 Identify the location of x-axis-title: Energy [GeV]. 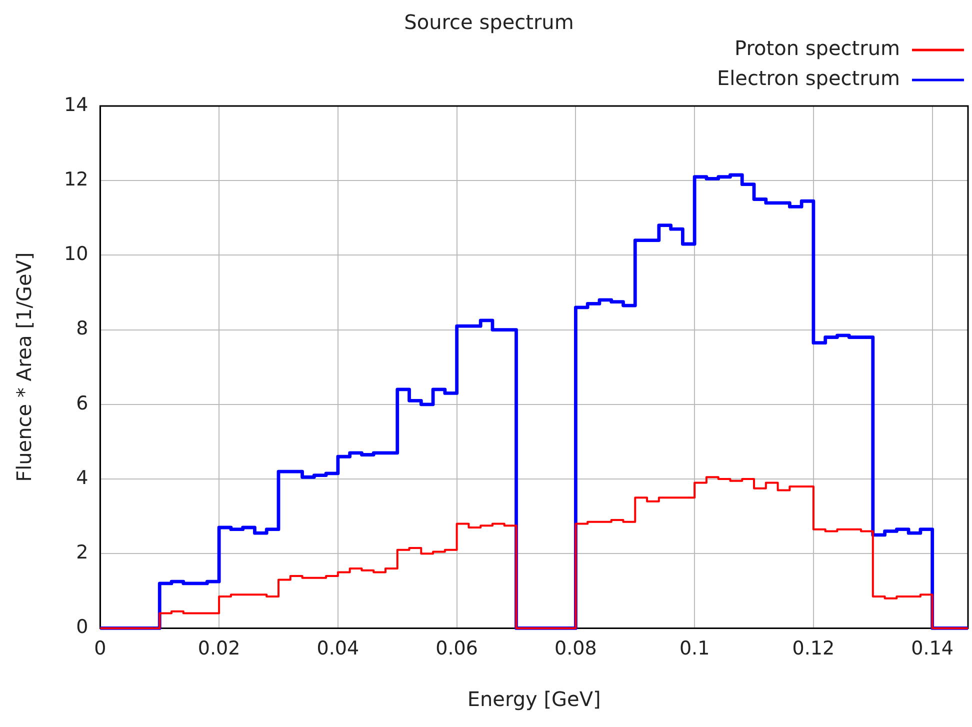
(534, 699).